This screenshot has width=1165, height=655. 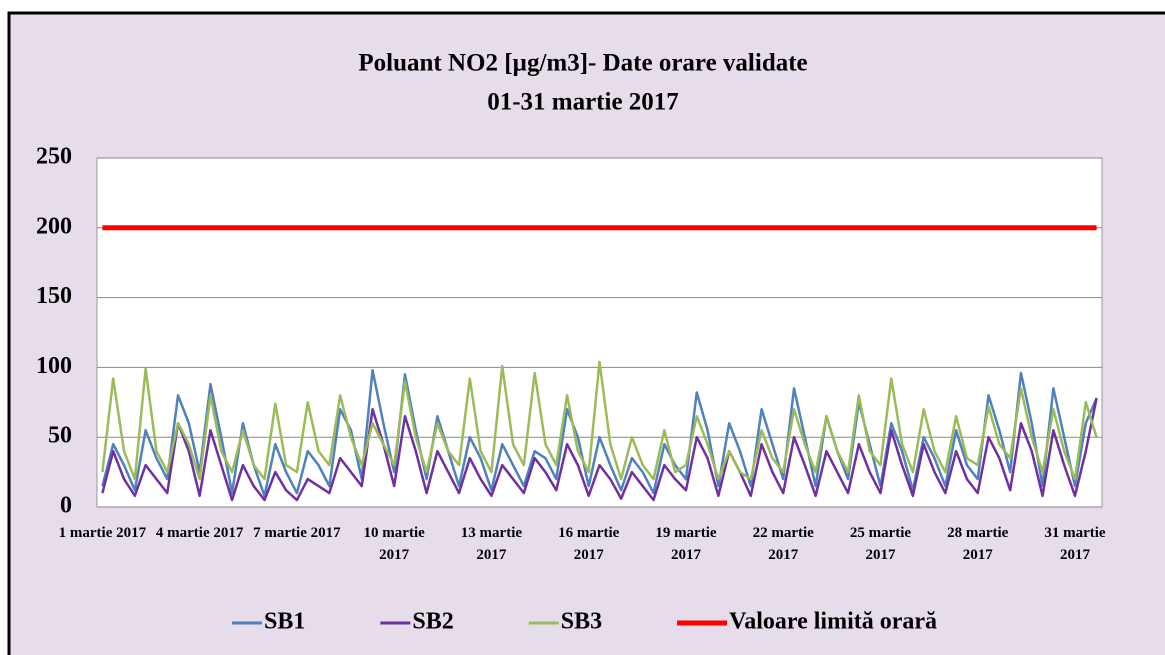 I want to click on x-tick-label: 13 martie 2017, so click(x=491, y=544).